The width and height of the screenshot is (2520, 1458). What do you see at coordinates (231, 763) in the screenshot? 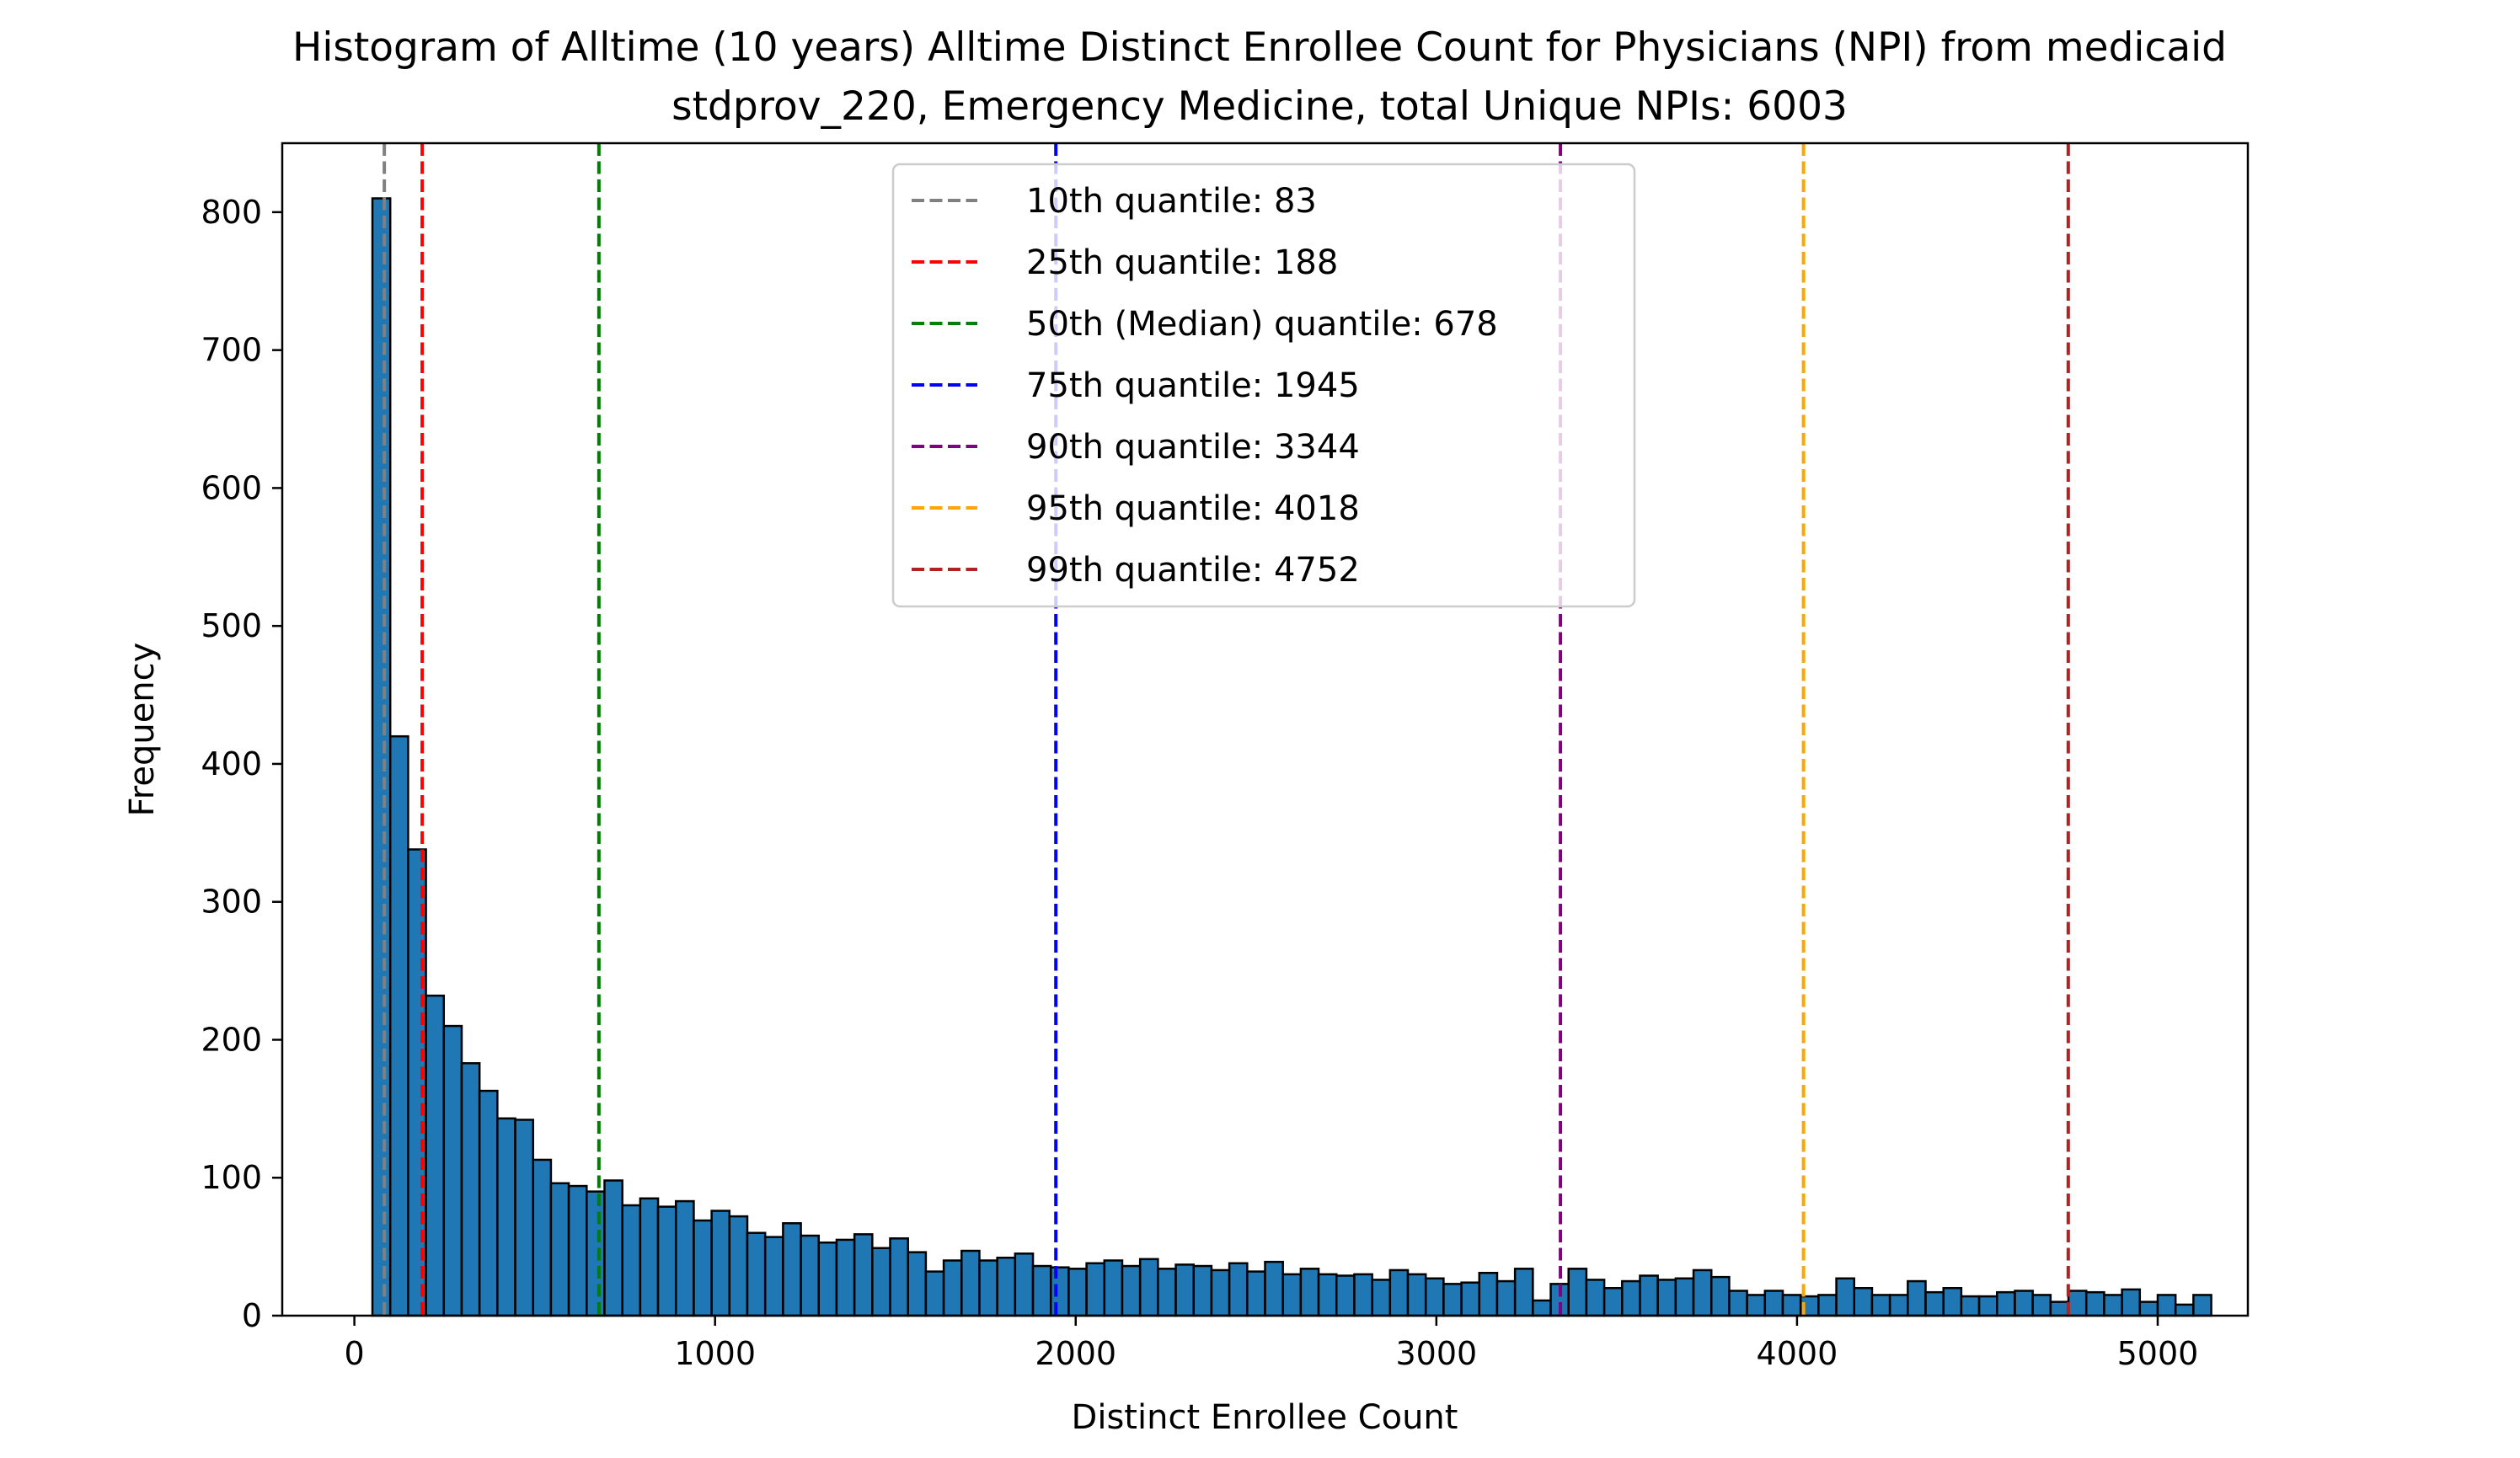
I see `y-tick-label: 400` at bounding box center [231, 763].